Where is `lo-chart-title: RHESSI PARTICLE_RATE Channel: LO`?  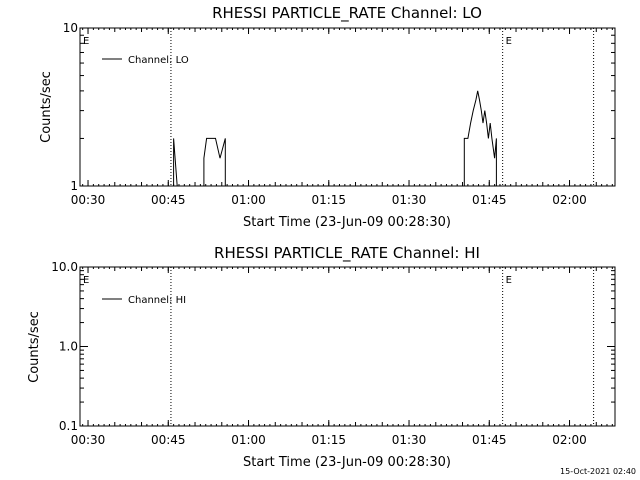
lo-chart-title: RHESSI PARTICLE_RATE Channel: LO is located at coordinates (347, 13).